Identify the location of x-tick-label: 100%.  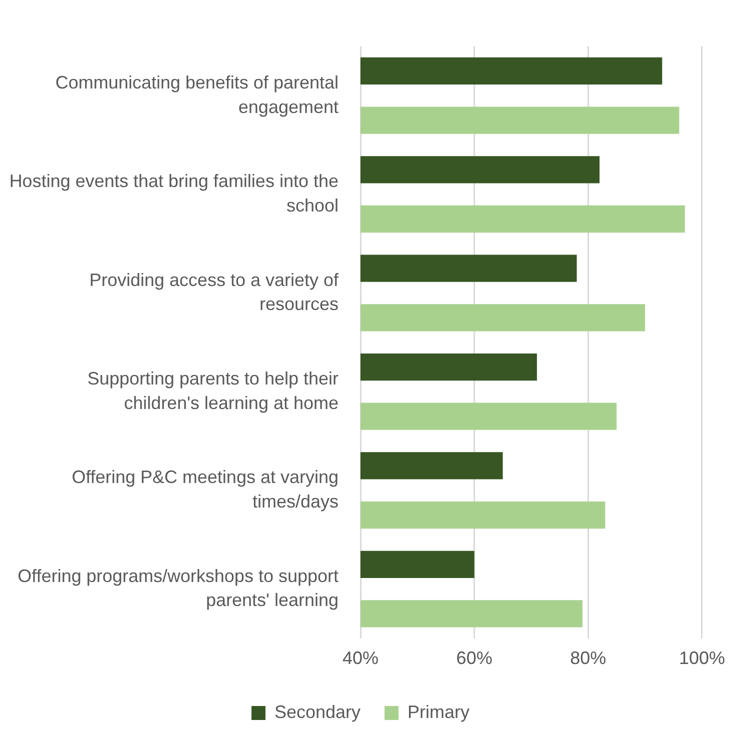
(702, 658).